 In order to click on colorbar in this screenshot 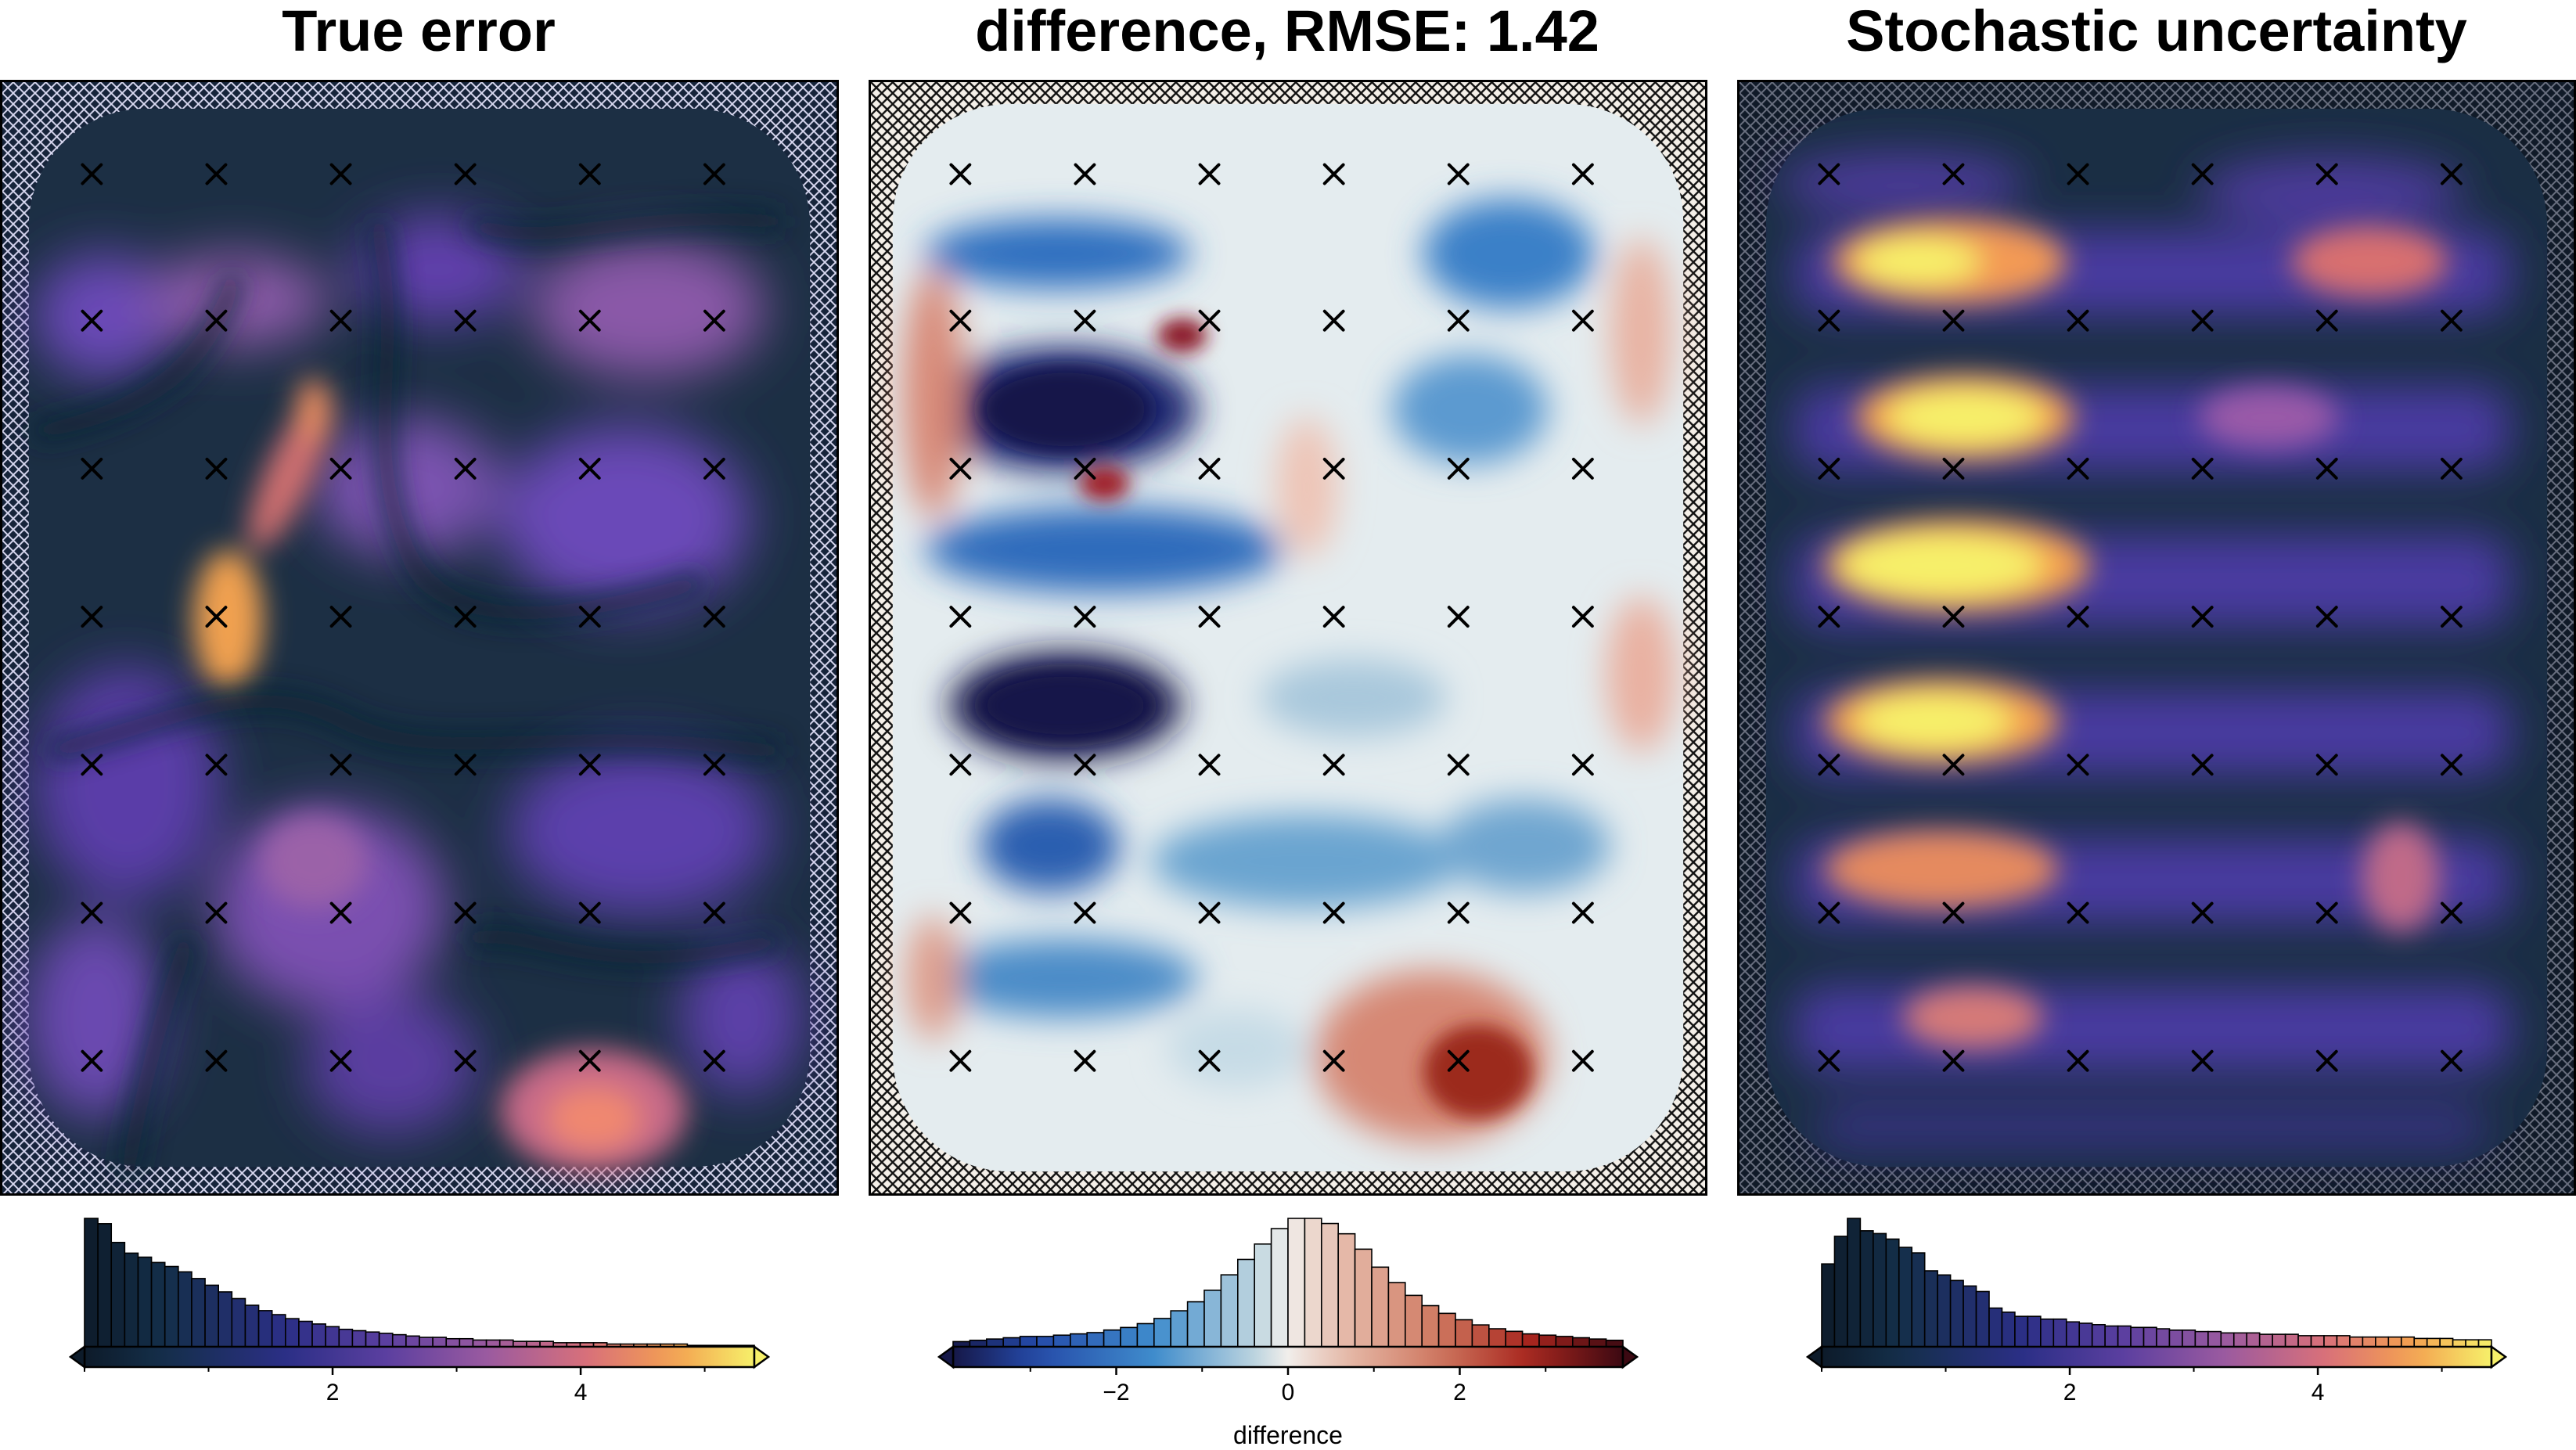, I will do `click(1288, 1357)`.